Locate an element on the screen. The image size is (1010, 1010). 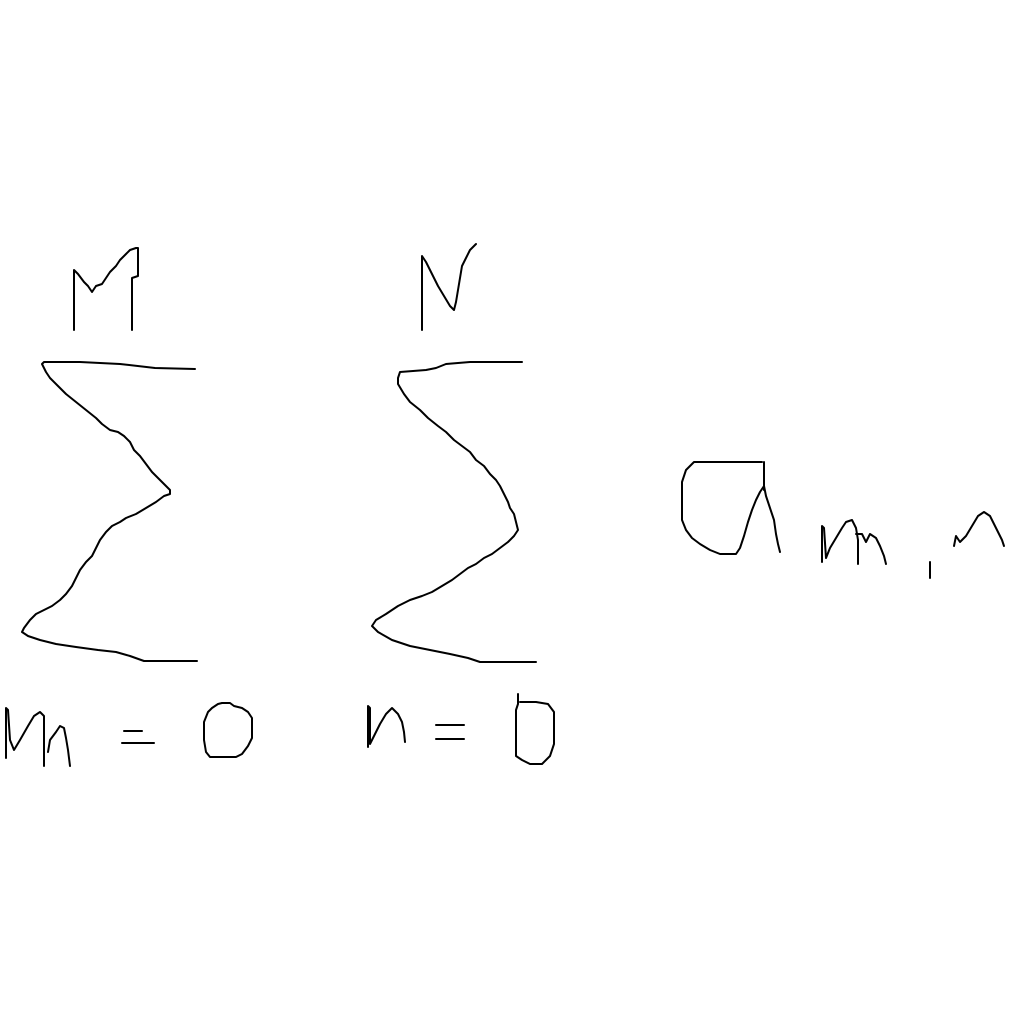
outer-sum-upper-limit-M is located at coordinates (106, 289).